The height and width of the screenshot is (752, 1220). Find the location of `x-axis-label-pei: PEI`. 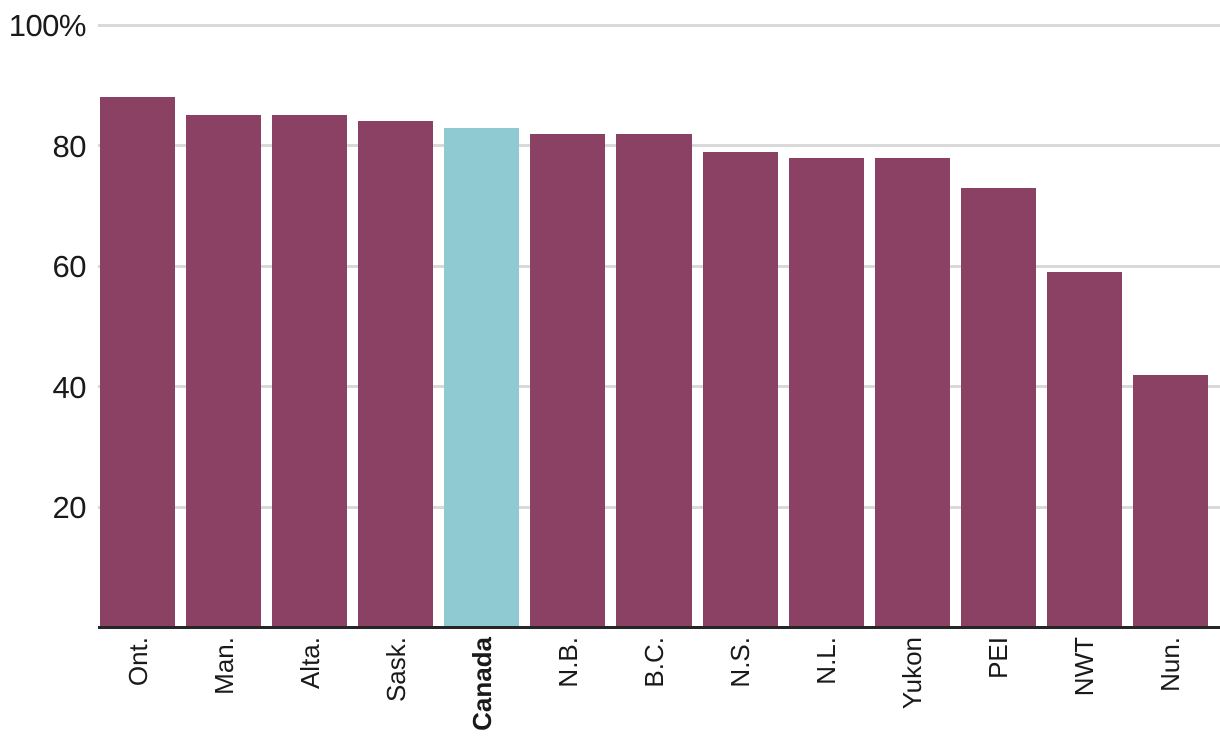

x-axis-label-pei: PEI is located at coordinates (998, 658).